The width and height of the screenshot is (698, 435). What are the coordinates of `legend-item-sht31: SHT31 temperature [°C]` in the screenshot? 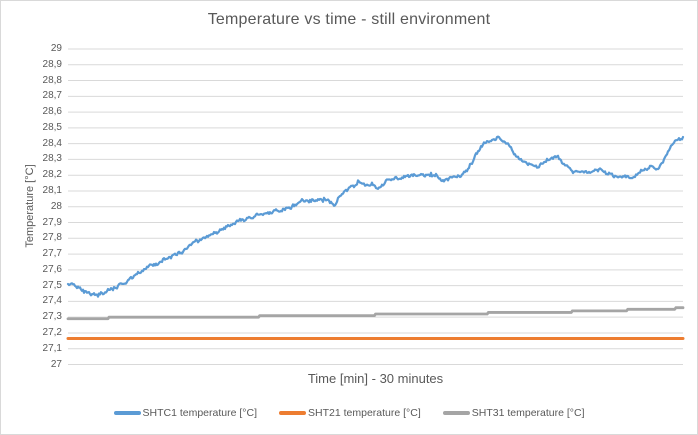 It's located at (513, 413).